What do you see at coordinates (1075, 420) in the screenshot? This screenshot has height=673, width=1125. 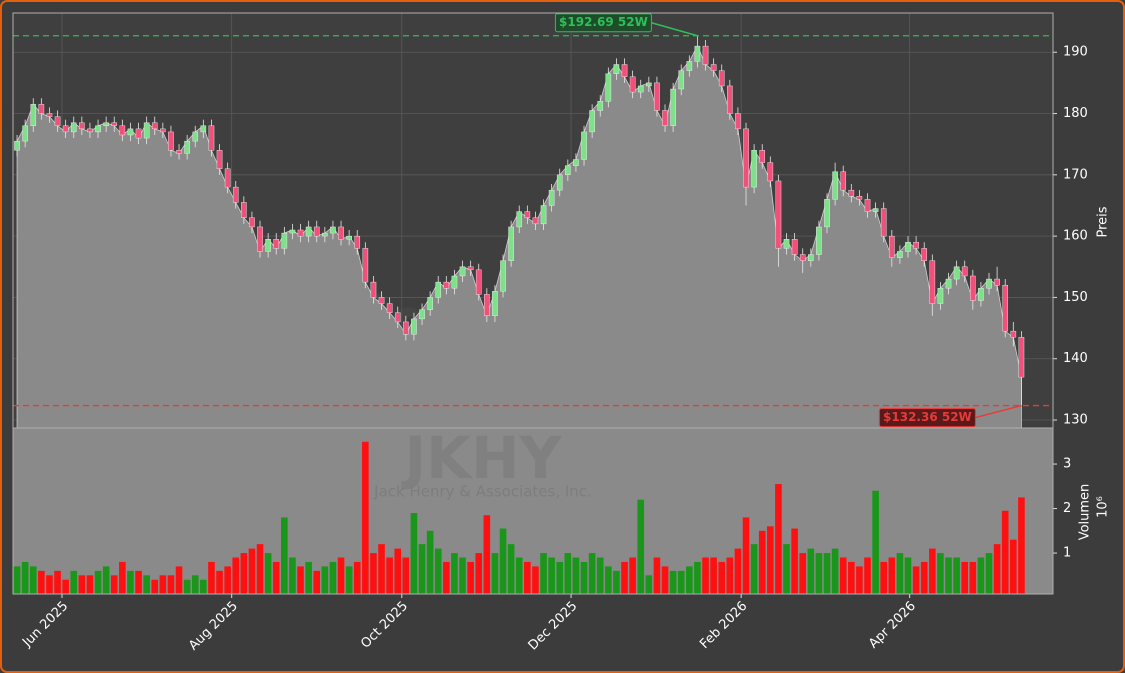 I see `y-tick-label: 130` at bounding box center [1075, 420].